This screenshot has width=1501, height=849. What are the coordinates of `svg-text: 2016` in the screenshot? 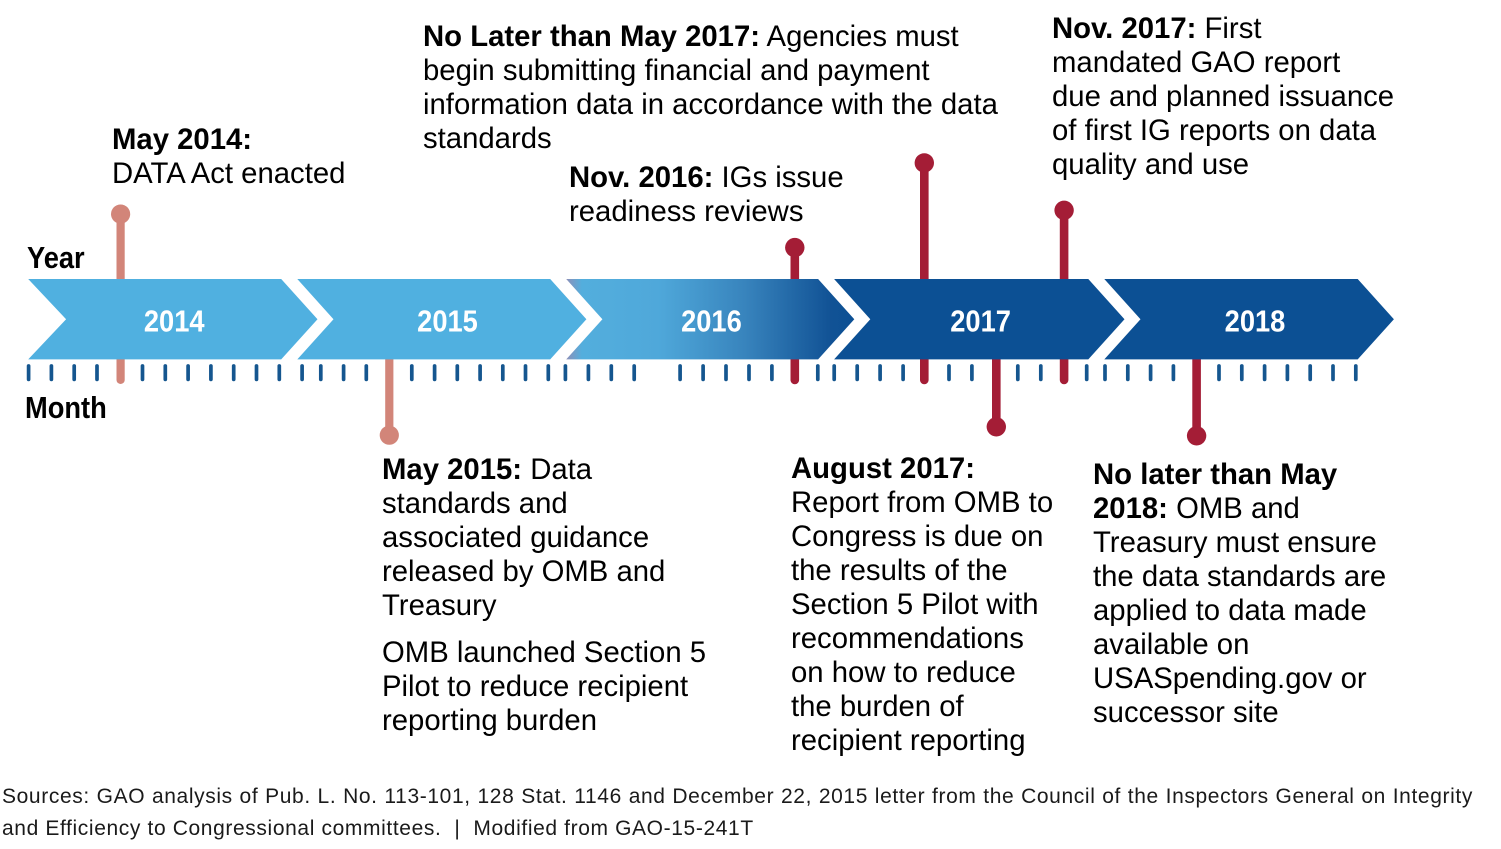 It's located at (711, 322).